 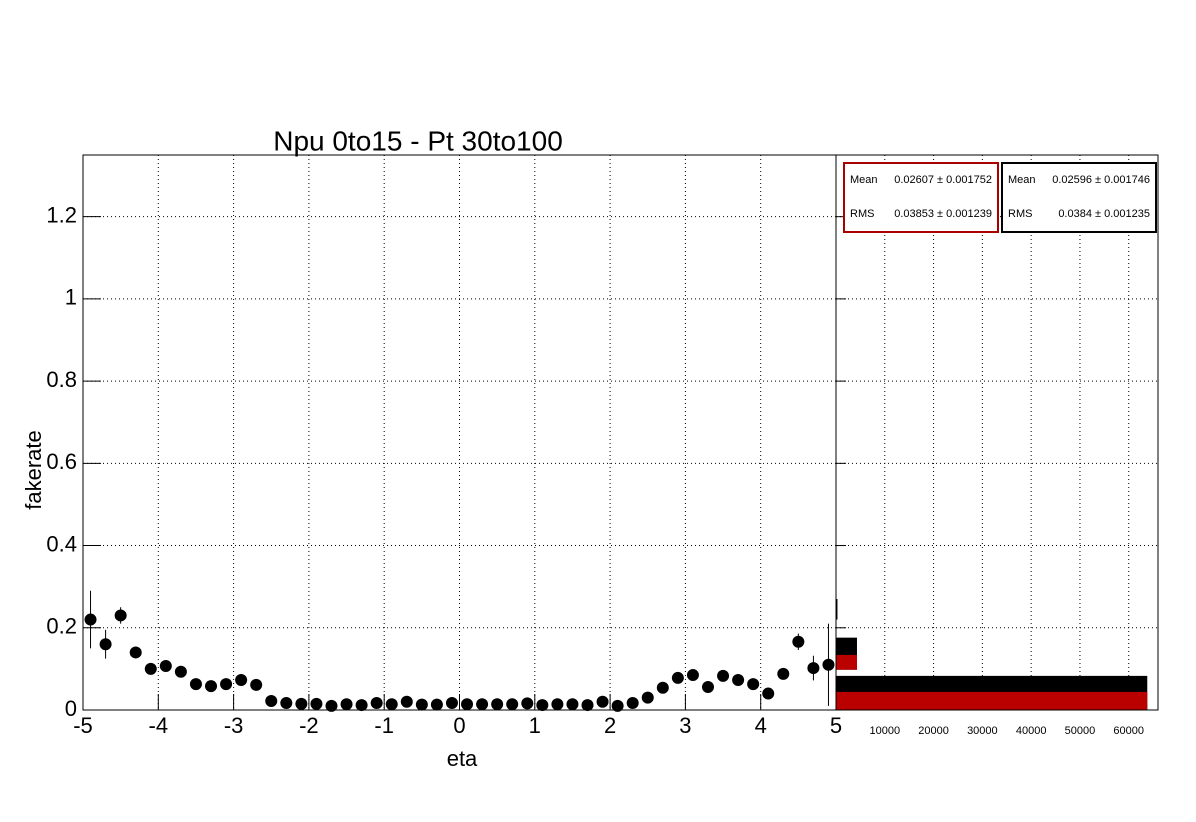 I want to click on x-tick-label: 30000, so click(x=982, y=731).